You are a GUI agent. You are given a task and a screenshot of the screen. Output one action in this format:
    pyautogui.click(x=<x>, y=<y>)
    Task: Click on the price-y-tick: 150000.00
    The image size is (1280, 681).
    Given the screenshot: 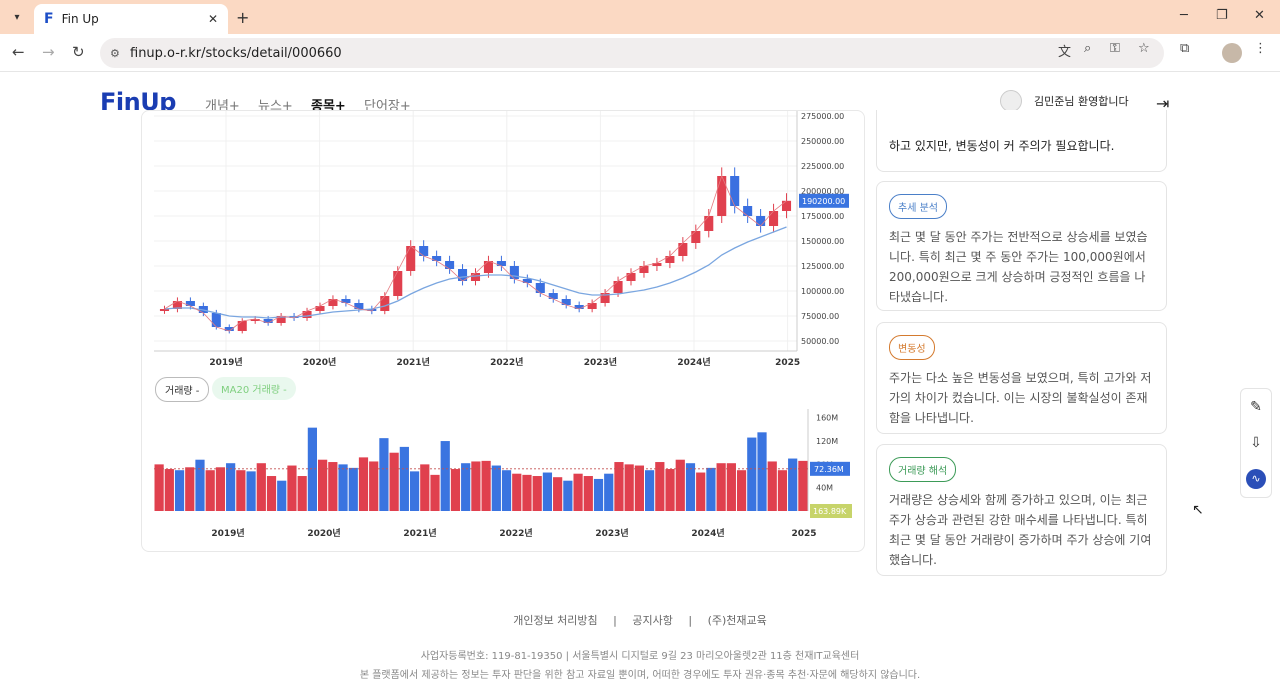 What is the action you would take?
    pyautogui.click(x=822, y=241)
    